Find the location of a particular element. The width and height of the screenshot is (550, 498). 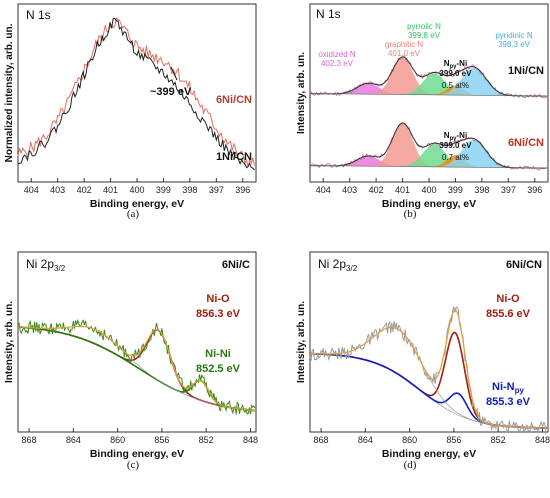

sample-1-envelope is located at coordinates (428, 145).